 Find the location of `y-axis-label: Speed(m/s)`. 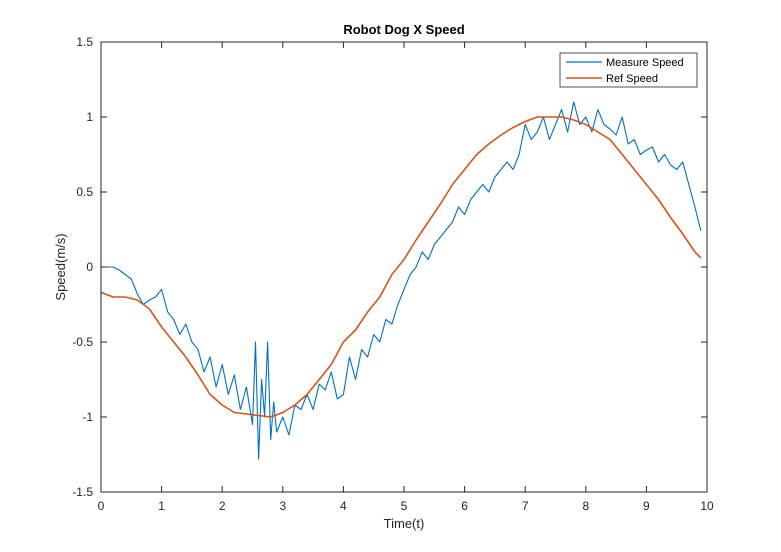

y-axis-label: Speed(m/s) is located at coordinates (60, 266).